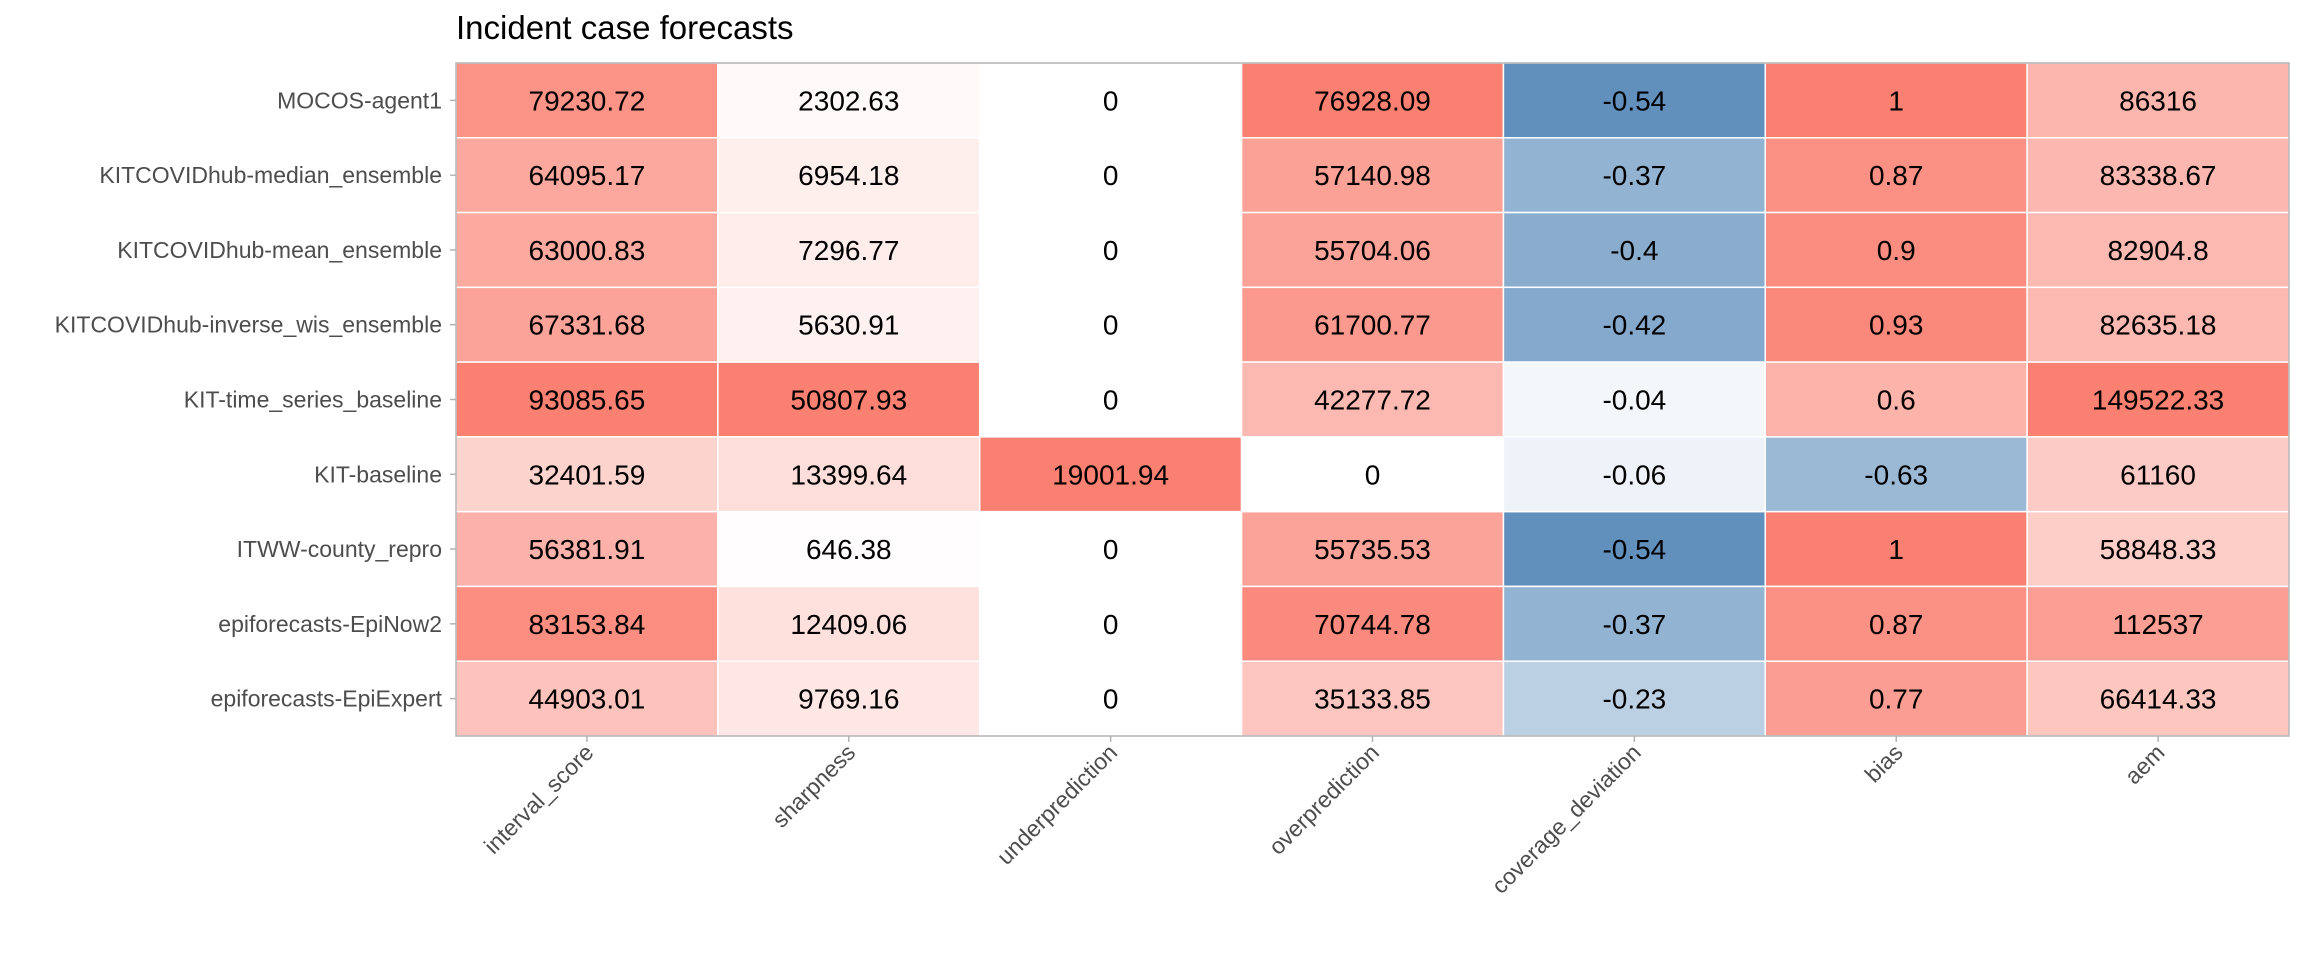  I want to click on heatmap-cell-kitcovidhub-median-ensemble-bias, so click(1896, 175).